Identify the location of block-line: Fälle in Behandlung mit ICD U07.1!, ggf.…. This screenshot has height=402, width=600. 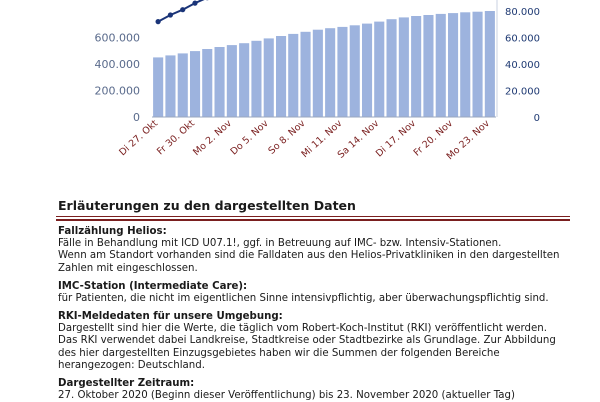
(315, 244).